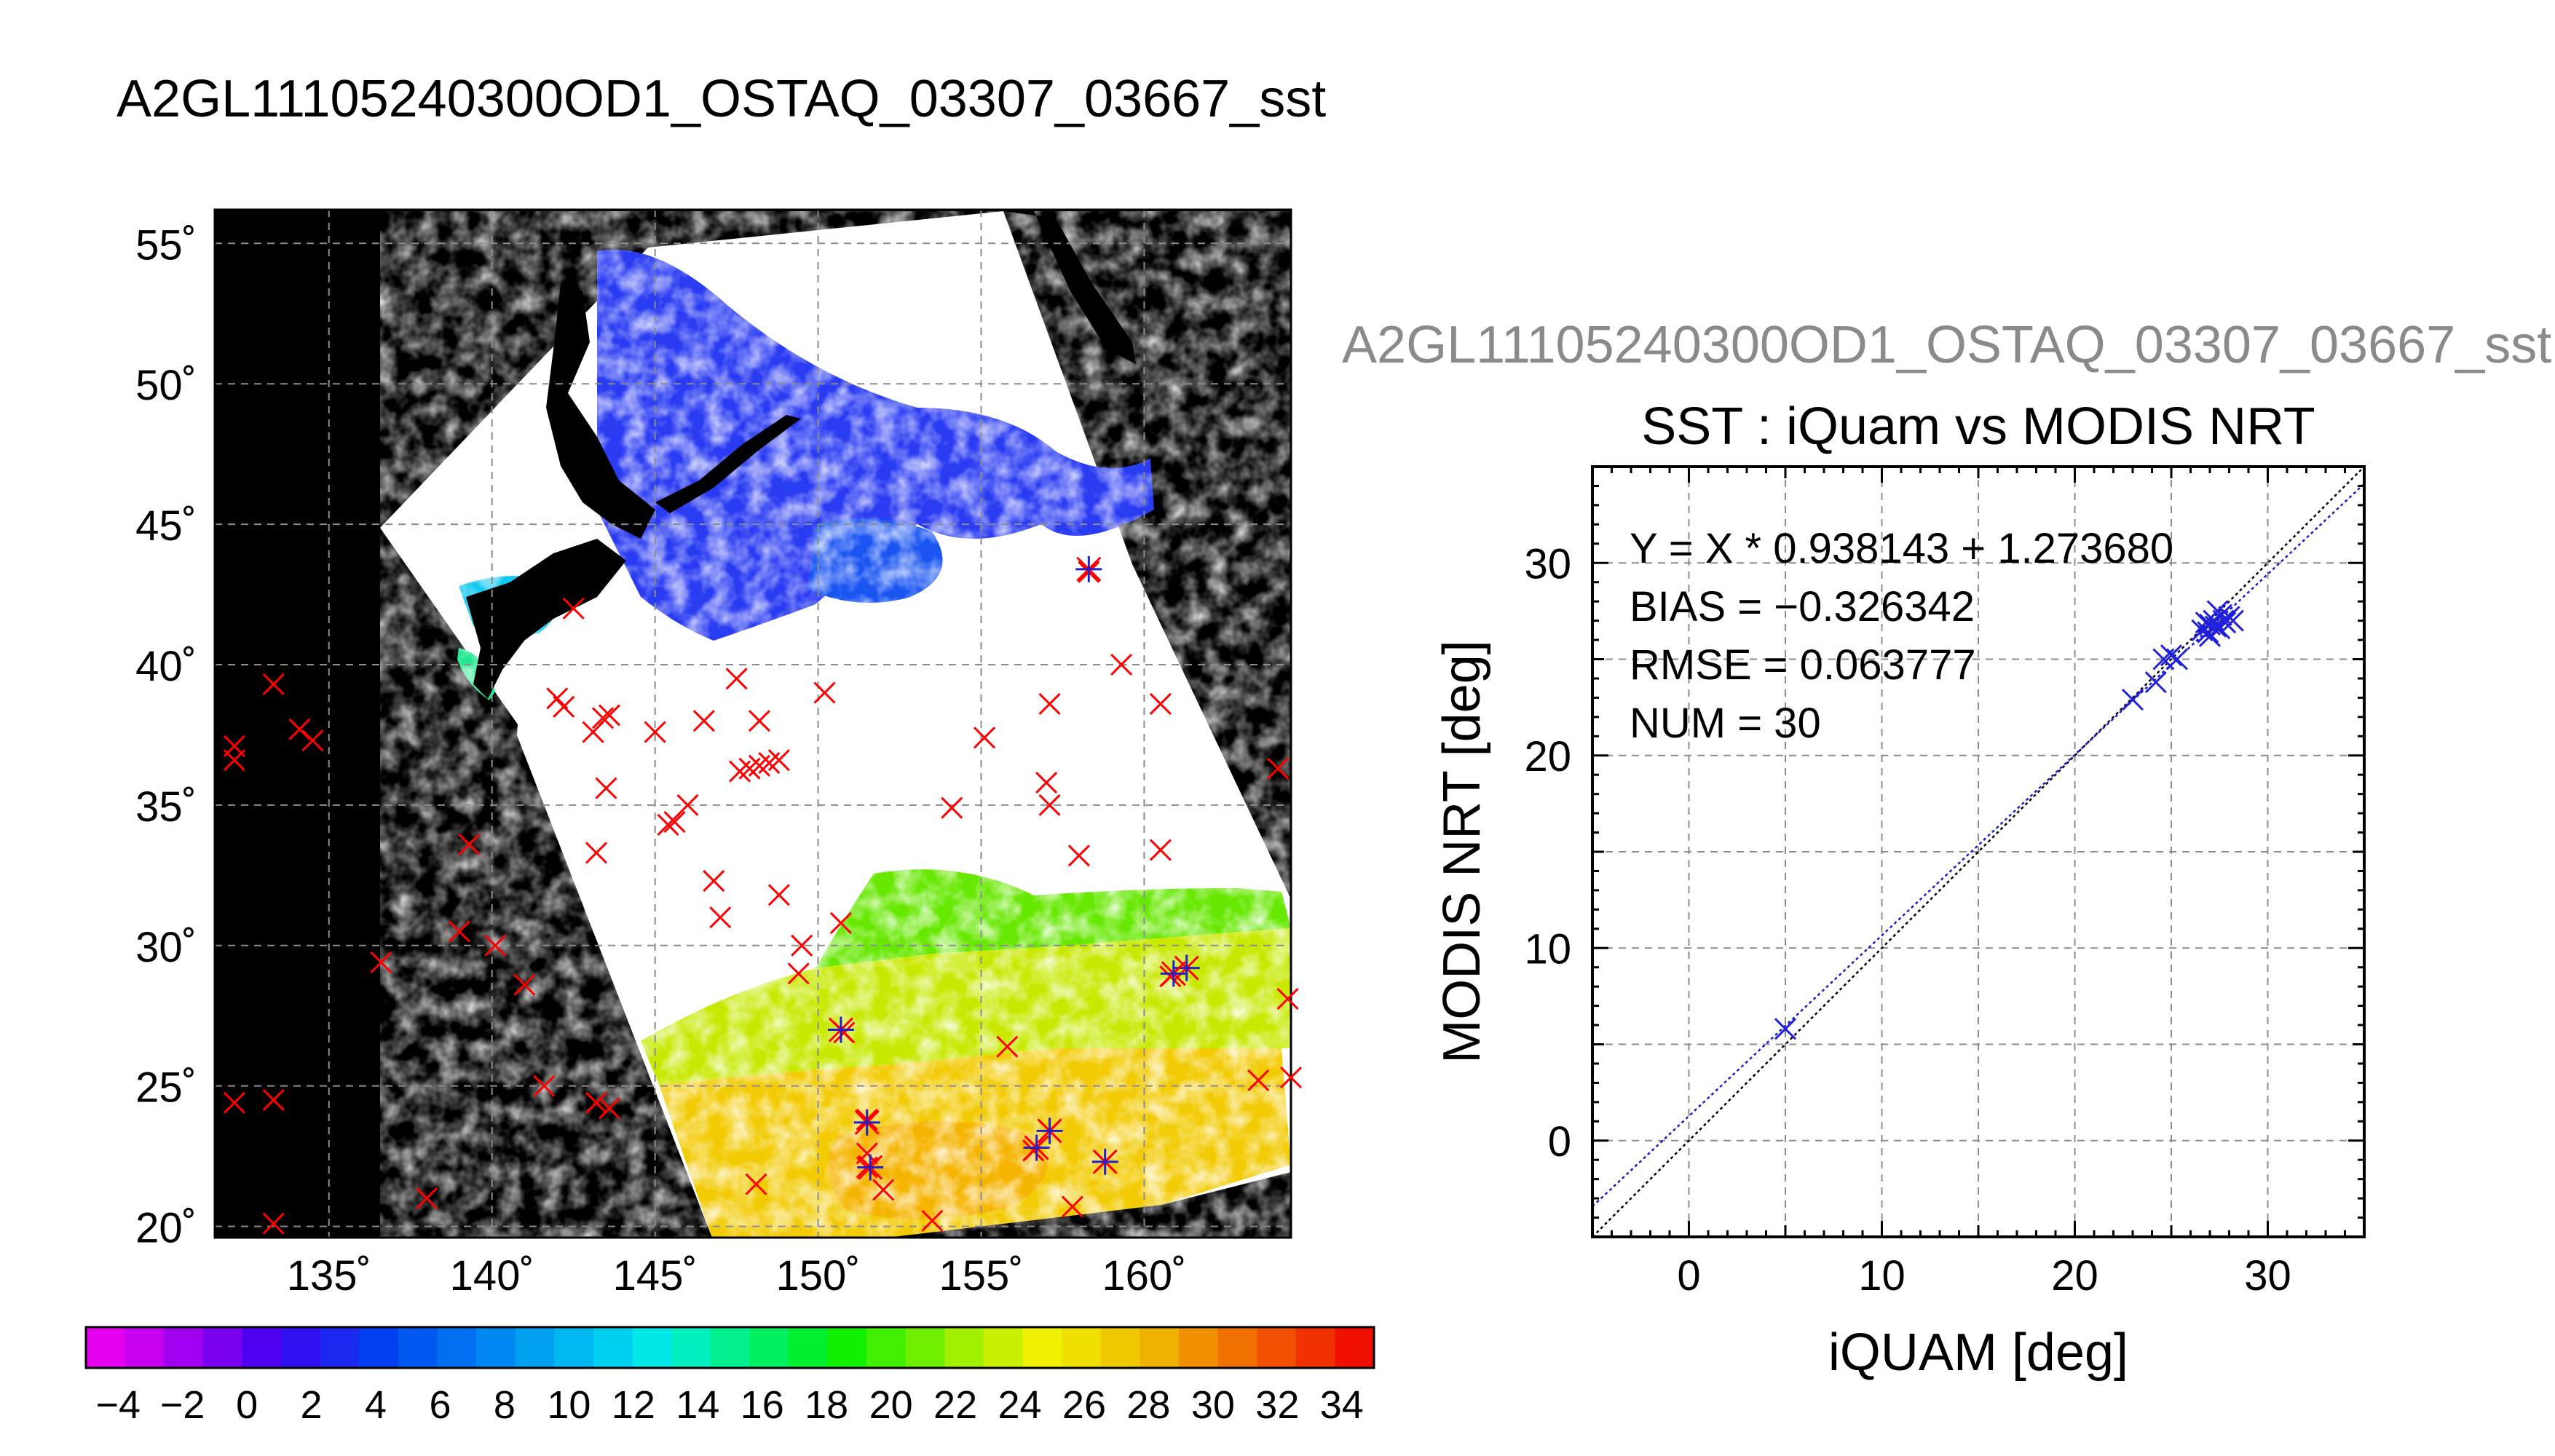  Describe the element at coordinates (329, 1275) in the screenshot. I see `map-lon-tick-label: 135˚` at that location.